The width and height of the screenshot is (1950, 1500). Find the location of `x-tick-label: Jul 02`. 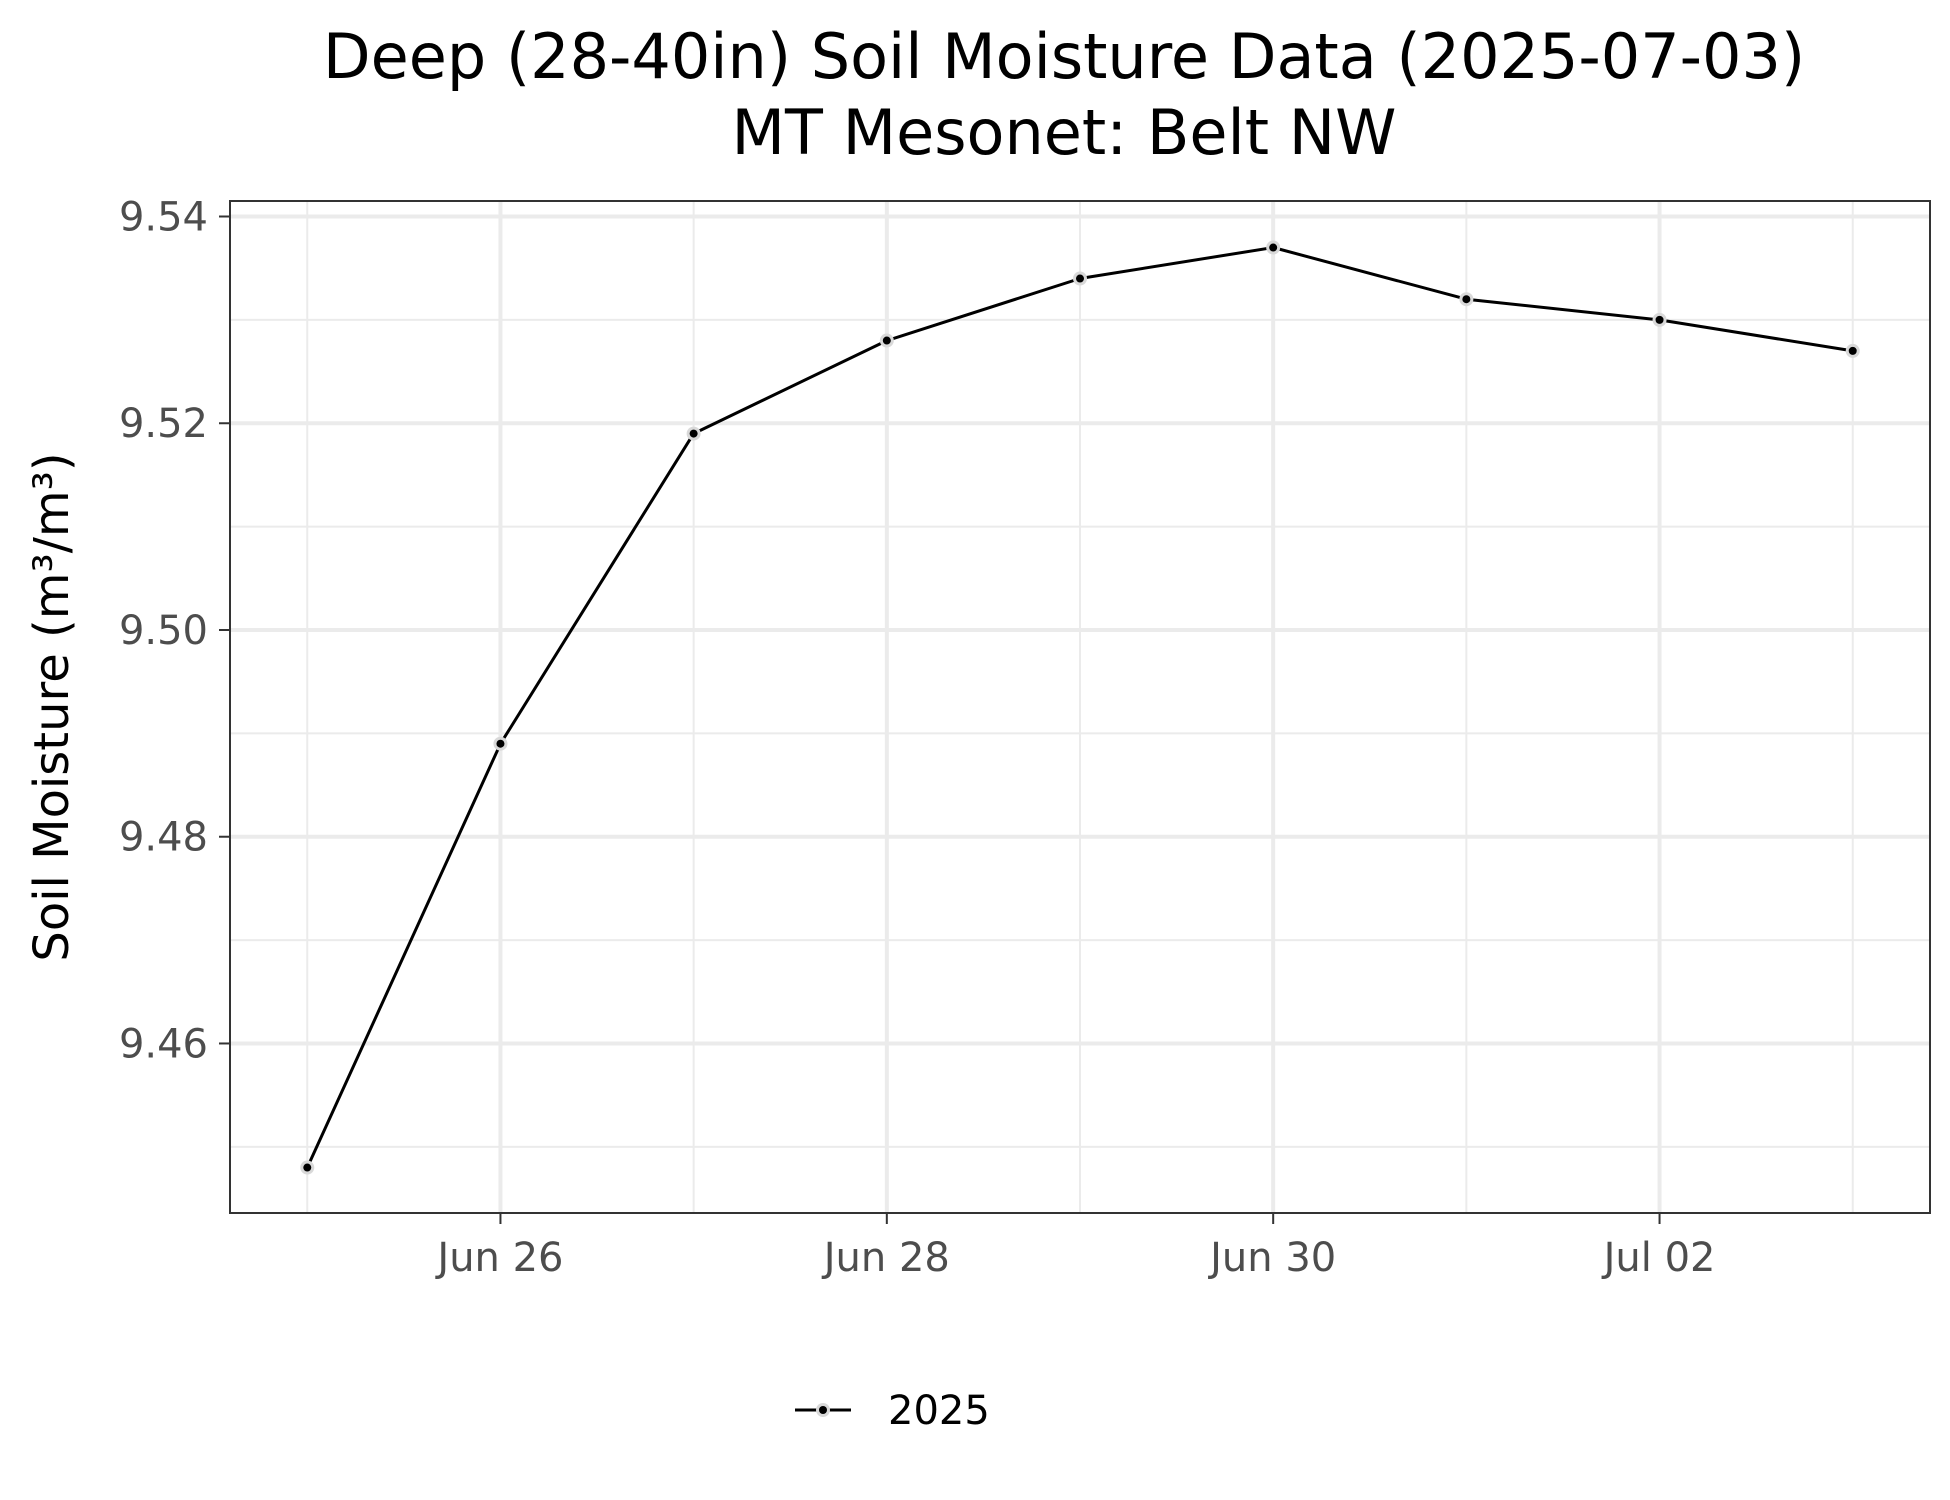

x-tick-label: Jul 02 is located at coordinates (1658, 1258).